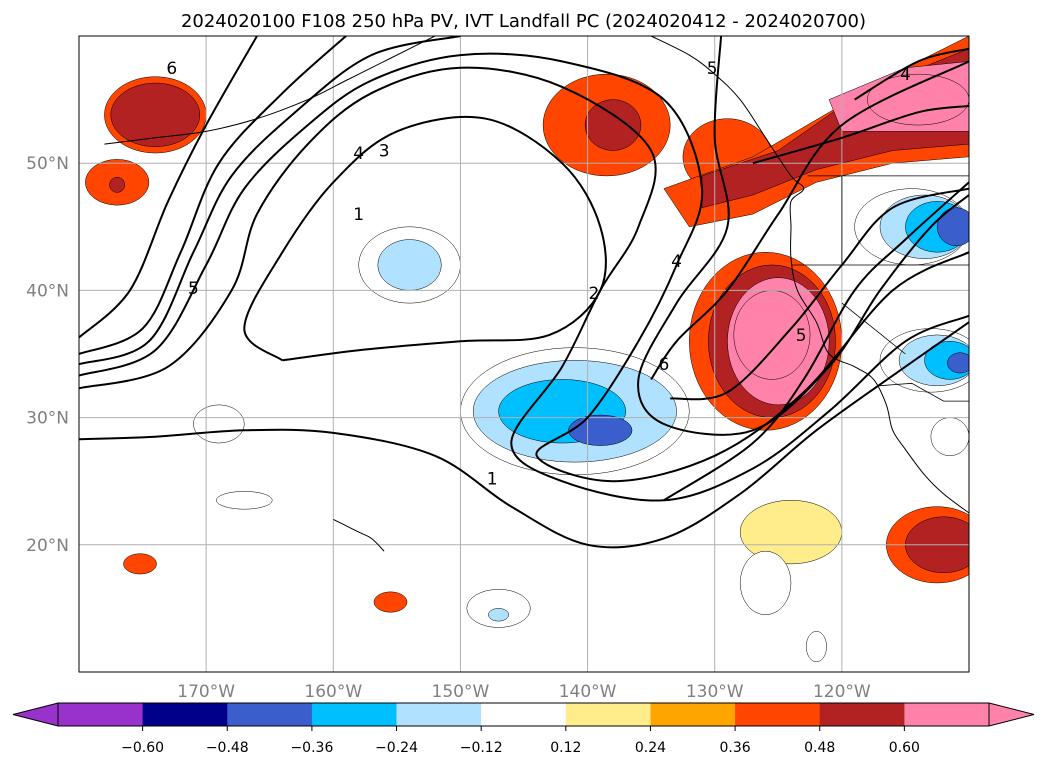 The image size is (1047, 765). What do you see at coordinates (206, 692) in the screenshot?
I see `lon-tick-label: 170°W` at bounding box center [206, 692].